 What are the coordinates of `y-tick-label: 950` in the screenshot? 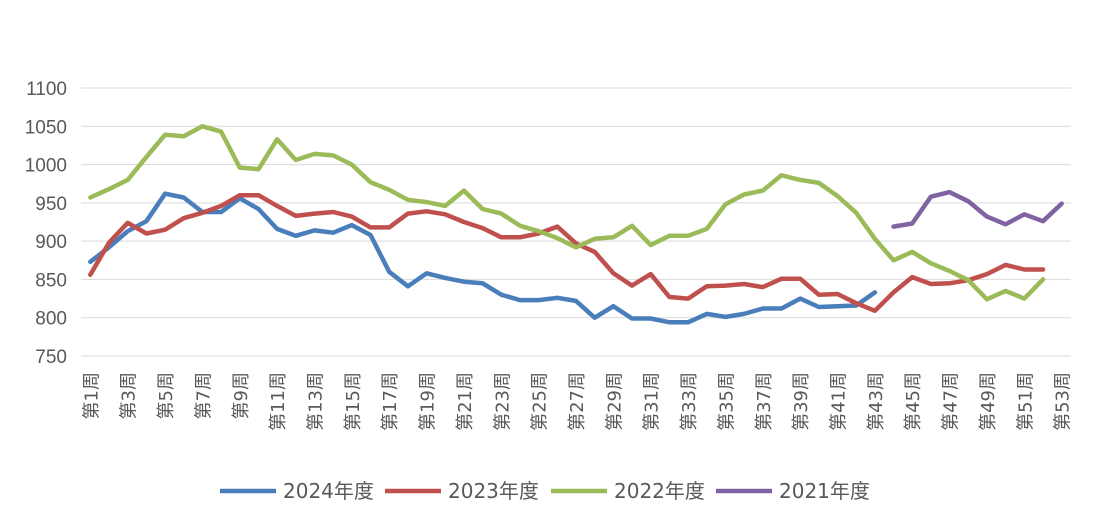 It's located at (51, 204).